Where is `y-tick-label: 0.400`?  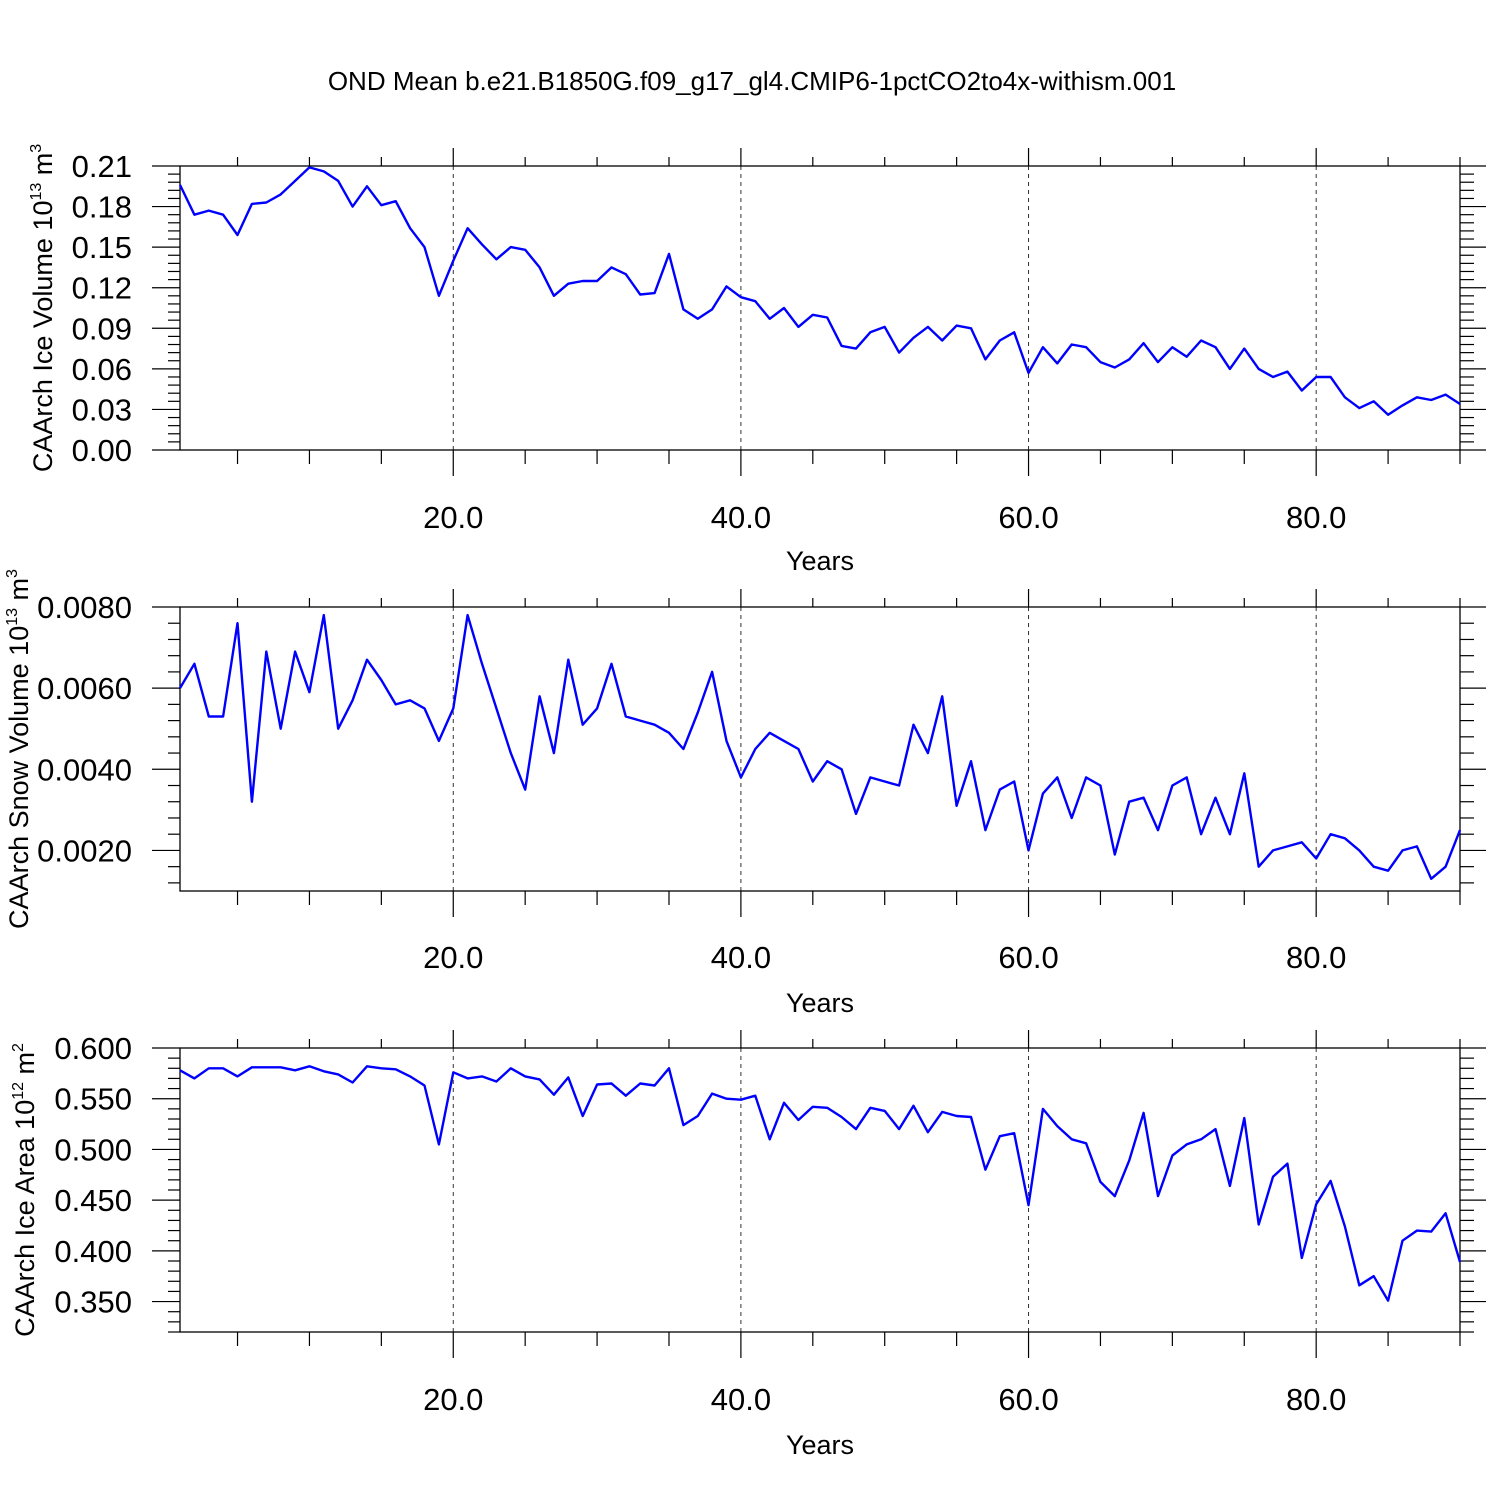
y-tick-label: 0.400 is located at coordinates (93, 1251).